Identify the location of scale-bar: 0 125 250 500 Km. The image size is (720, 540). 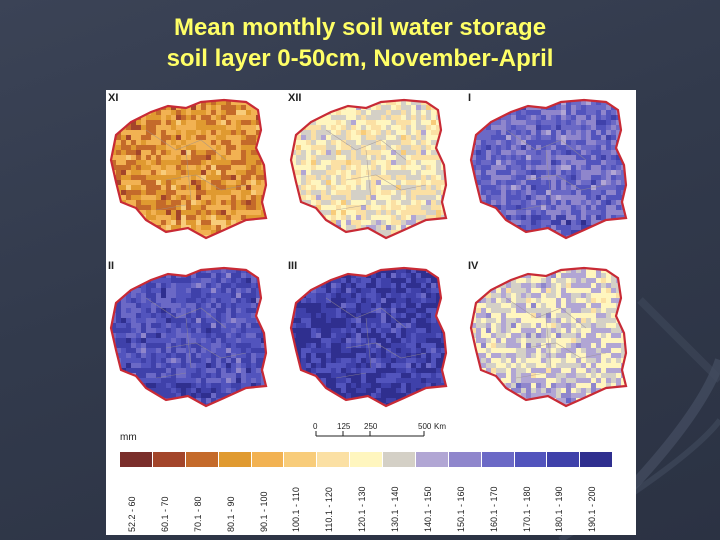
(379, 429).